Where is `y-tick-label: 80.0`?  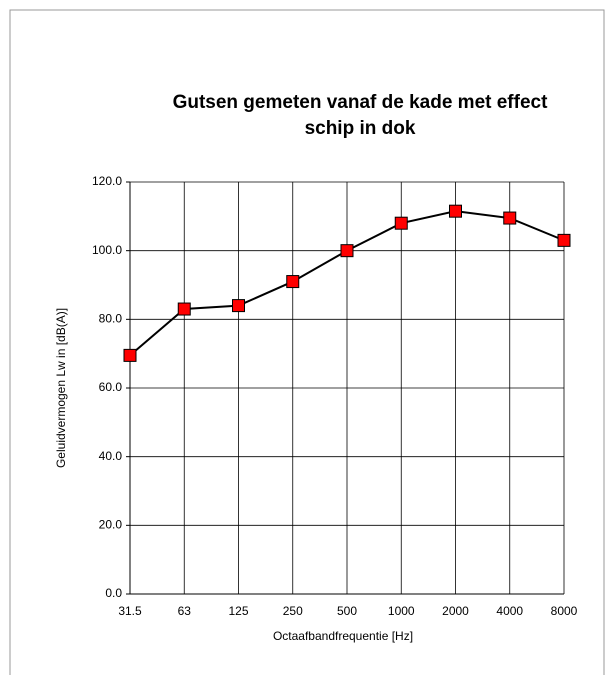 y-tick-label: 80.0 is located at coordinates (111, 319).